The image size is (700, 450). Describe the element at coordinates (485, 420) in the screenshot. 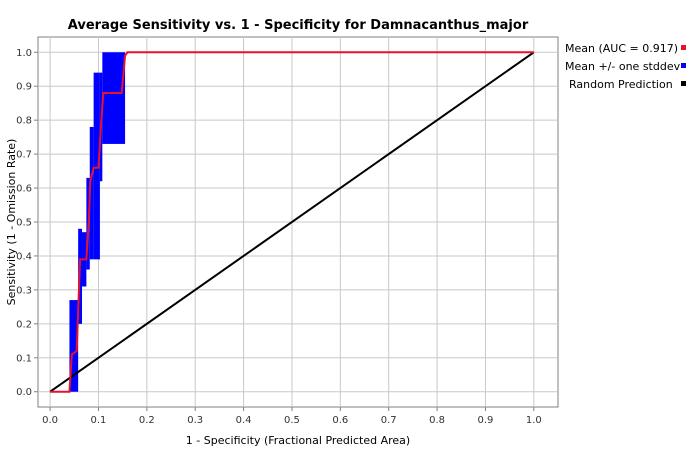

I see `x-tick-label: 0.9` at that location.